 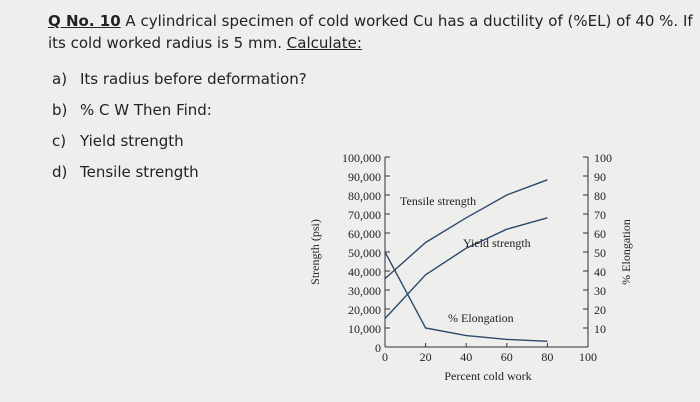 What do you see at coordinates (547, 357) in the screenshot?
I see `x-tick-label: 80` at bounding box center [547, 357].